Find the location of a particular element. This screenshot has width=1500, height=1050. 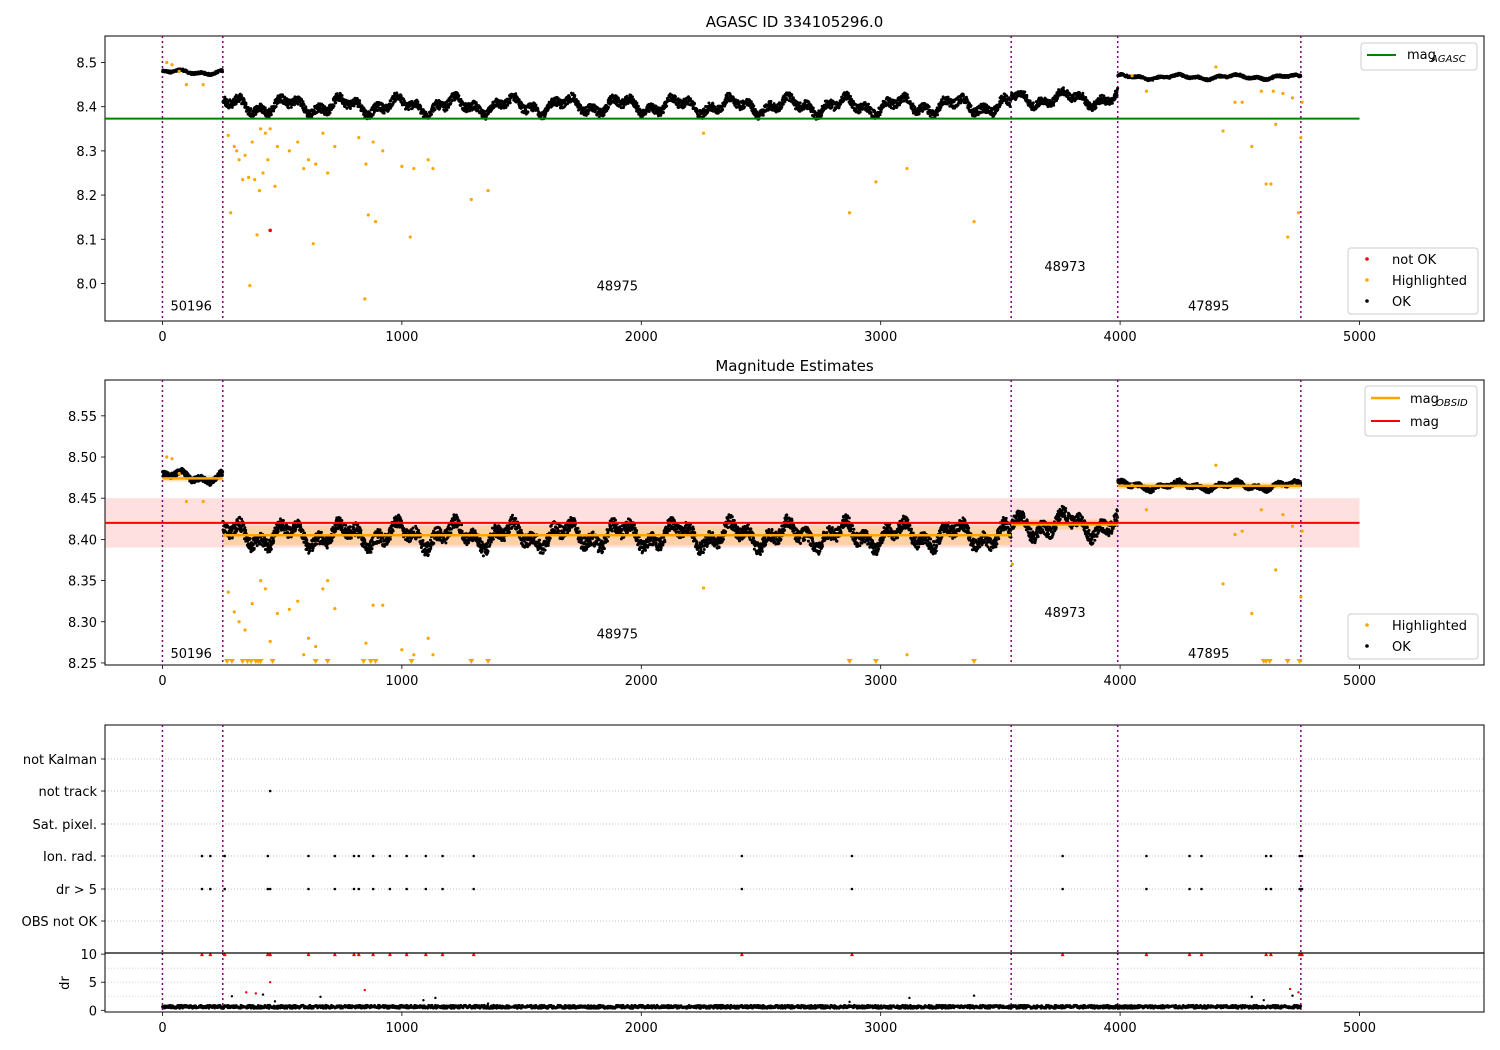

y-tick-label: 8.5 is located at coordinates (86, 64).